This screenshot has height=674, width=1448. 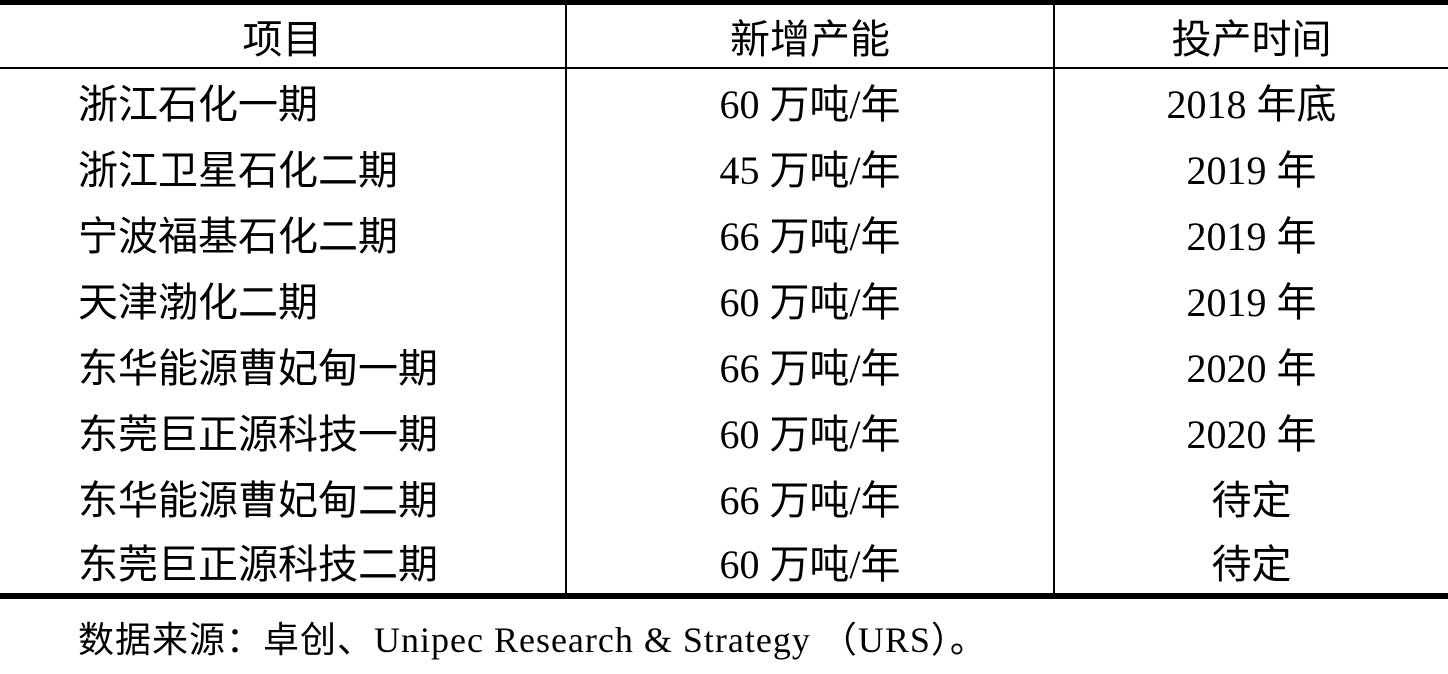 What do you see at coordinates (198, 302) in the screenshot?
I see `project-cell: 天津渤化二期` at bounding box center [198, 302].